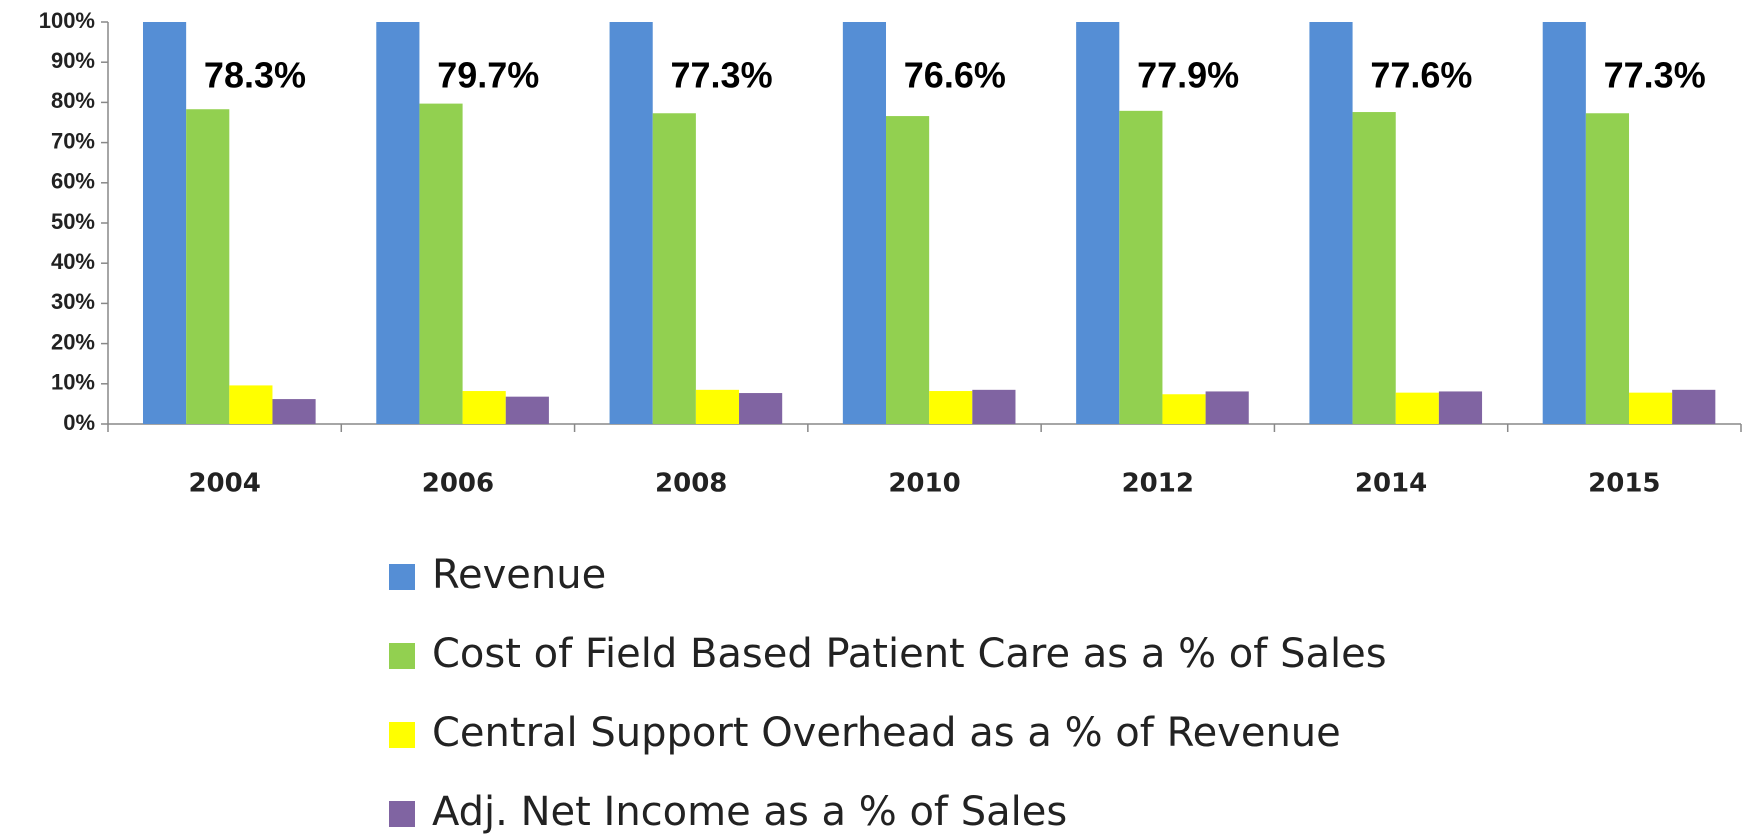 This screenshot has width=1745, height=839. I want to click on x-tick-label: 2004, so click(224, 484).